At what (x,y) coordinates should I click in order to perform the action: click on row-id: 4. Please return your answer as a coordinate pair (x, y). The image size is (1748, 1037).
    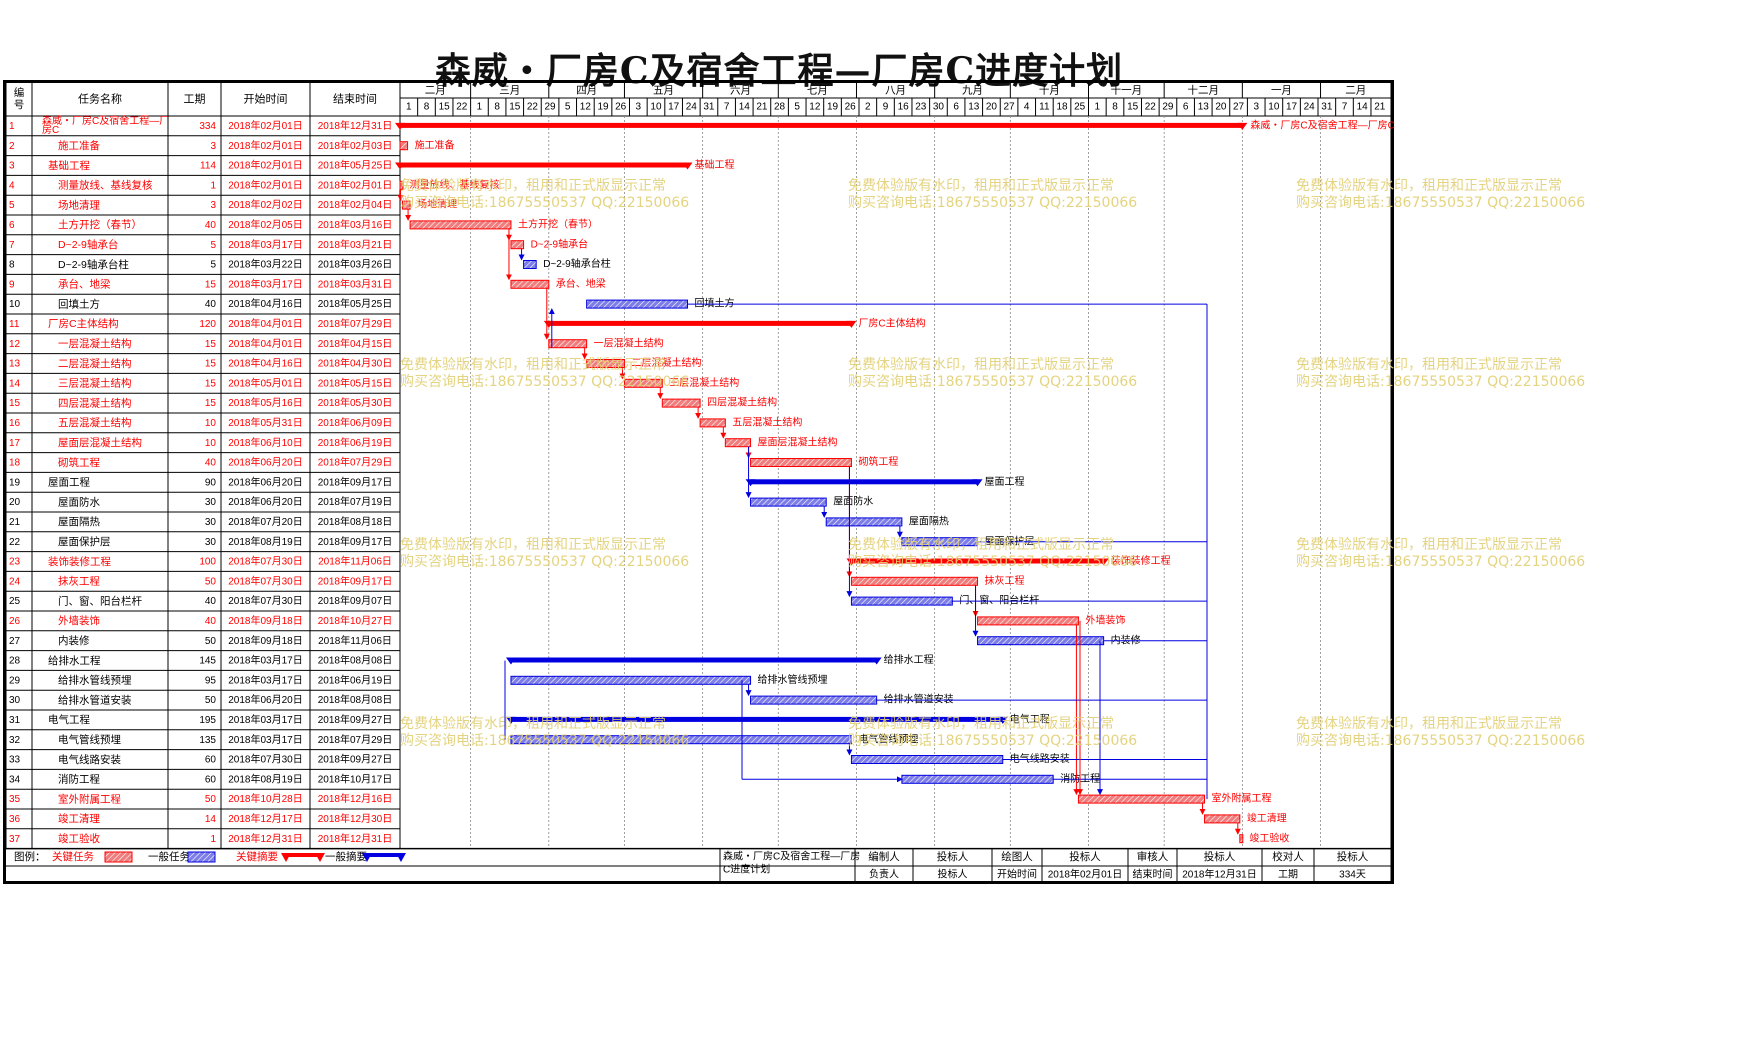
    Looking at the image, I should click on (12, 185).